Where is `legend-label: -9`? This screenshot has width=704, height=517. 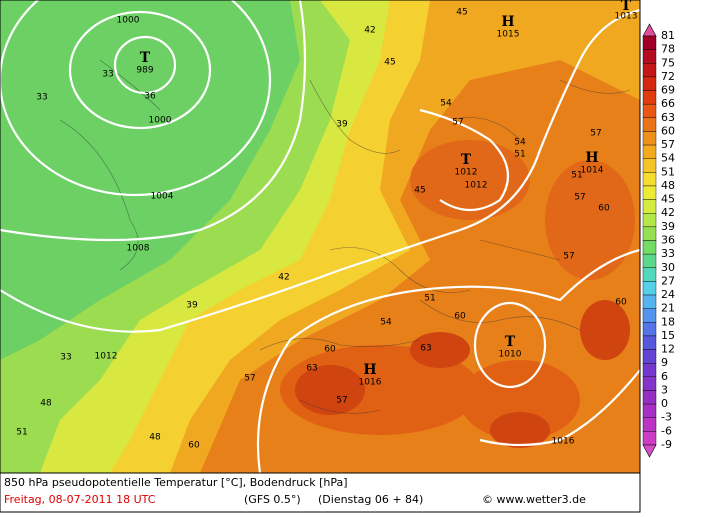
legend-label: -9 is located at coordinates (666, 444).